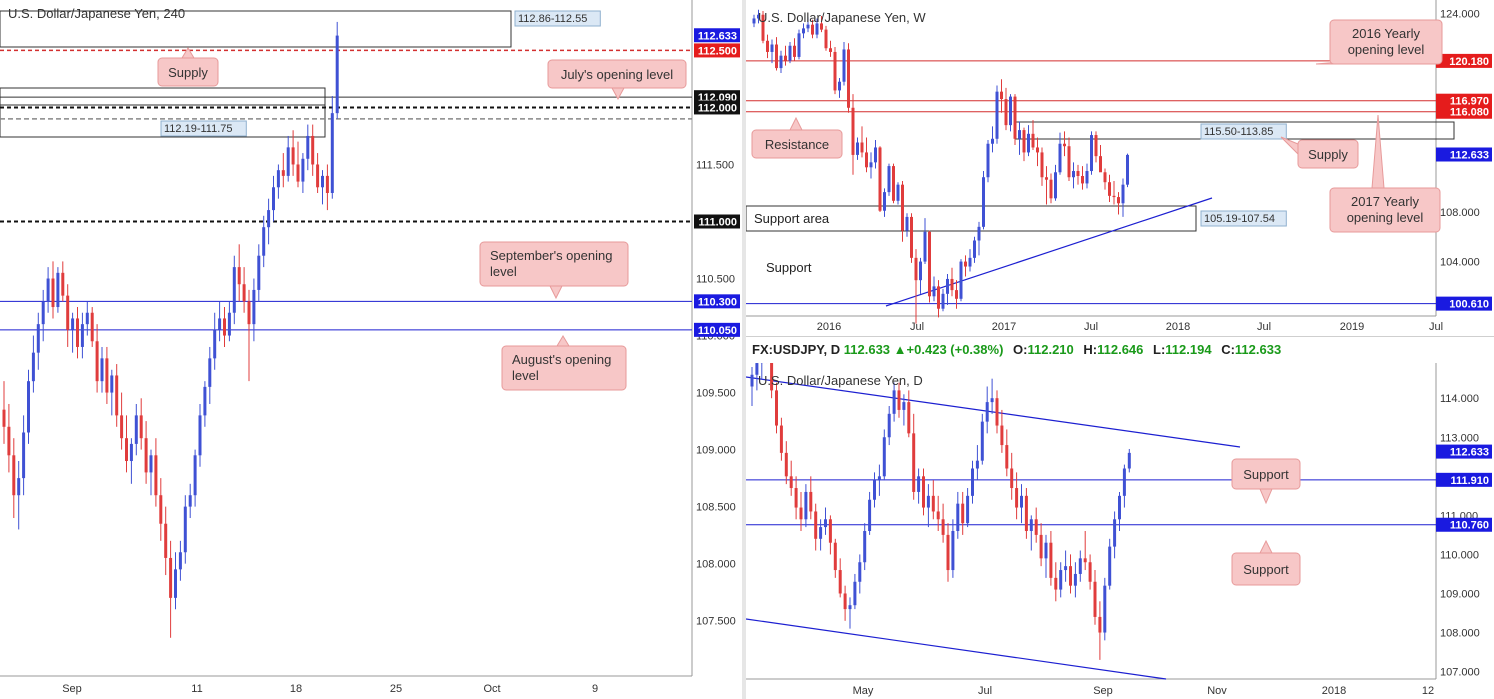 This screenshot has width=1494, height=699. I want to click on callout-line: September's opening, so click(551, 255).